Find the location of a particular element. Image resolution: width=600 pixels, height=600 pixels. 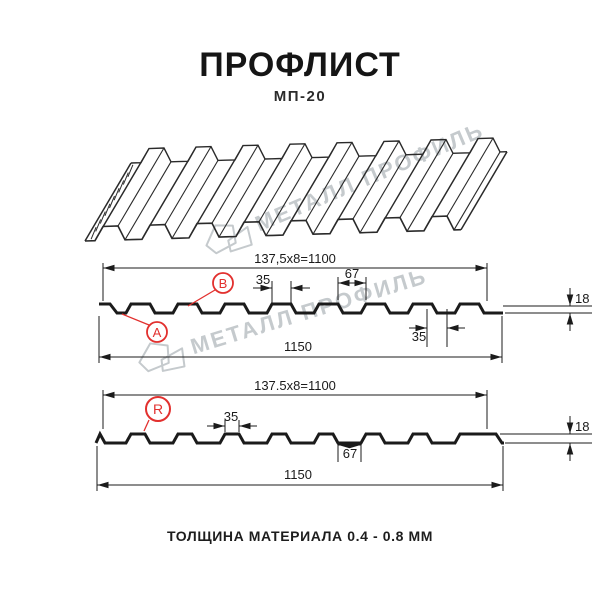

sheet-near-edge is located at coordinates (273, 228).